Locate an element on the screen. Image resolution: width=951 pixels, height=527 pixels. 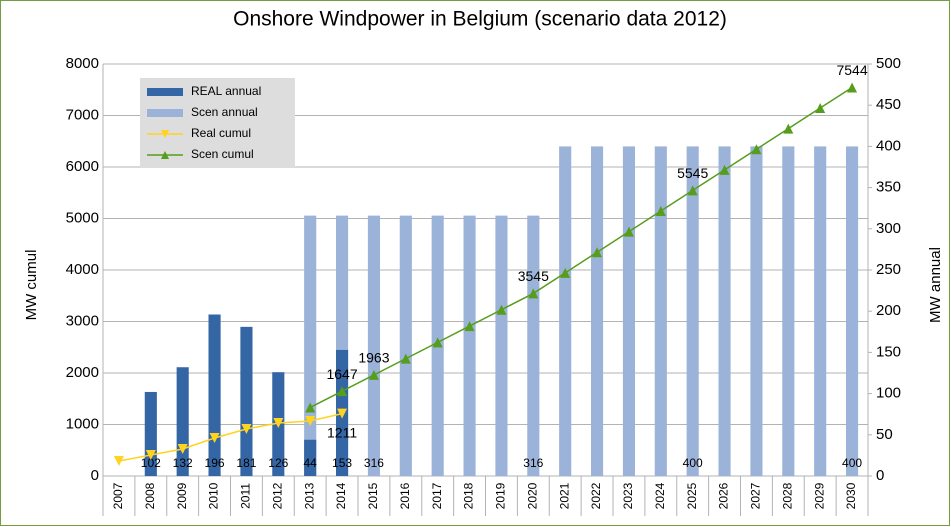
y-tick-label: 2000 is located at coordinates (82, 372).